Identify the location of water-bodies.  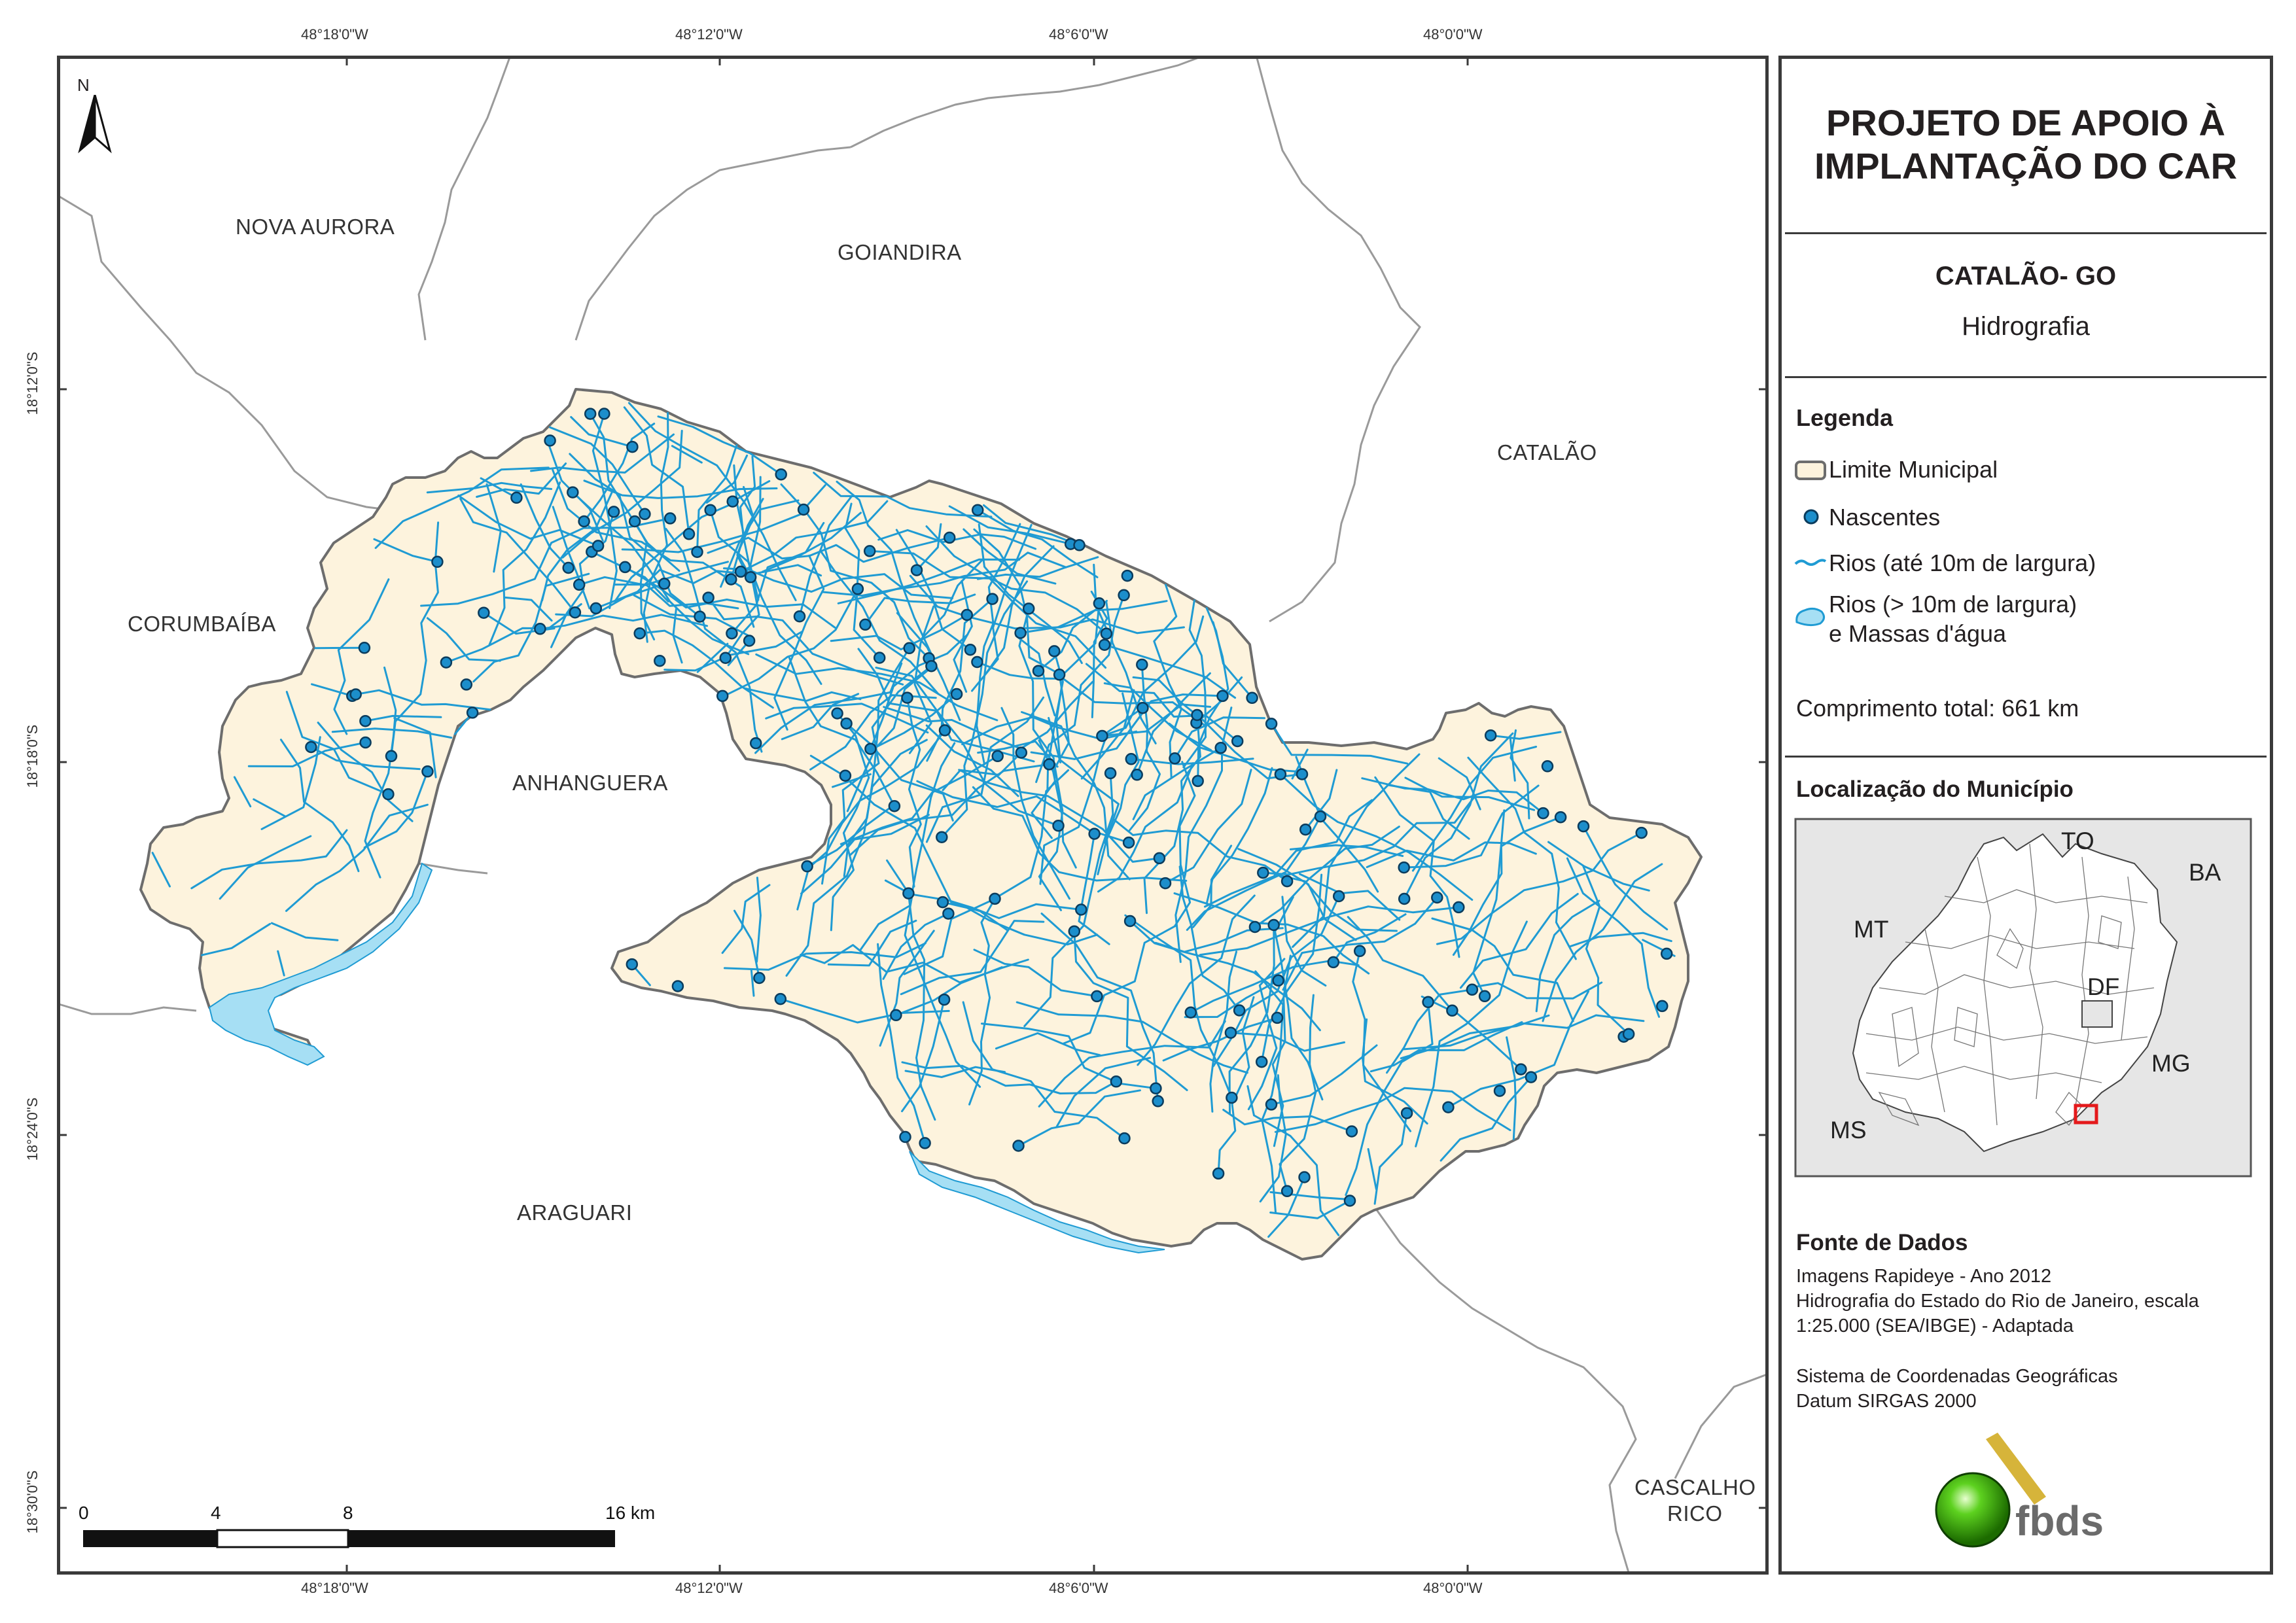
(687, 1058).